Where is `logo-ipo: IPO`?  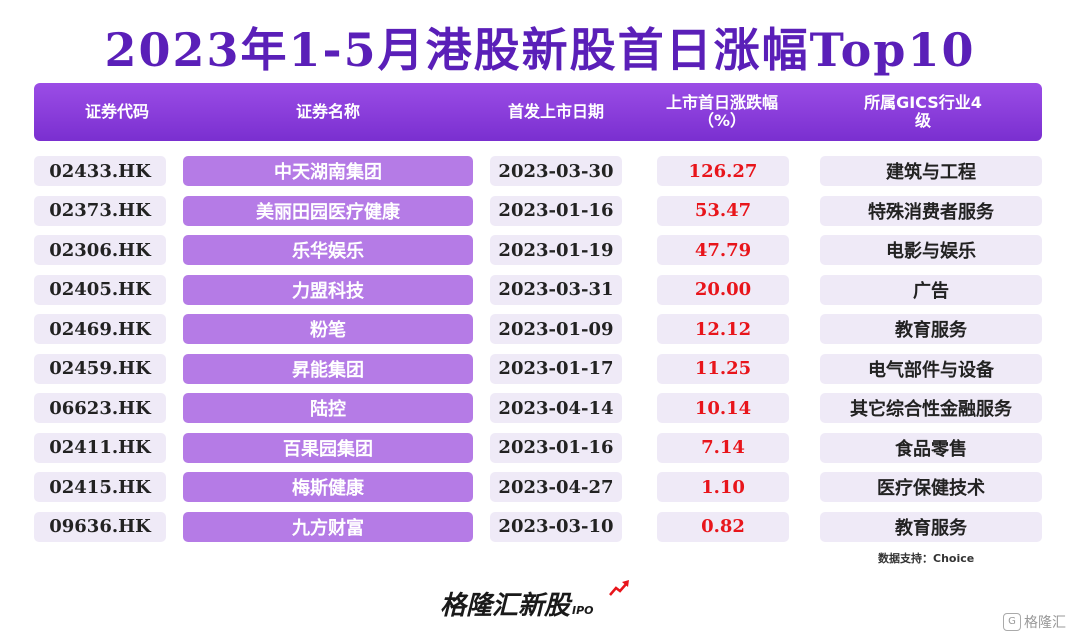 logo-ipo: IPO is located at coordinates (583, 610).